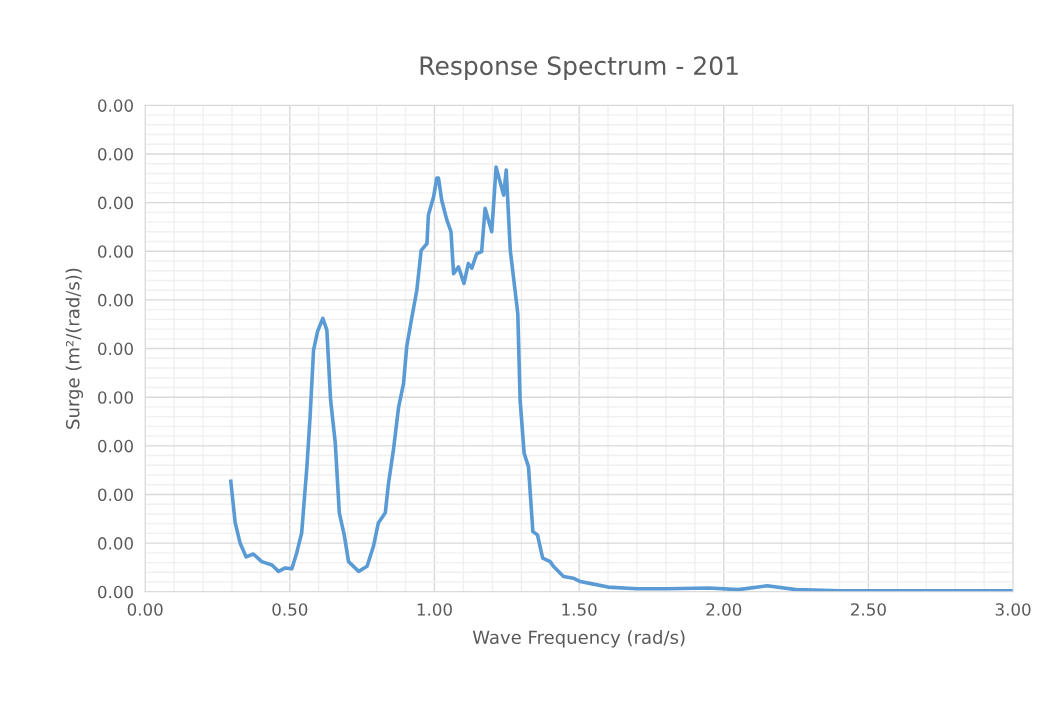 This screenshot has height=707, width=1052. Describe the element at coordinates (1013, 609) in the screenshot. I see `x-tick-label: 3.00` at that location.